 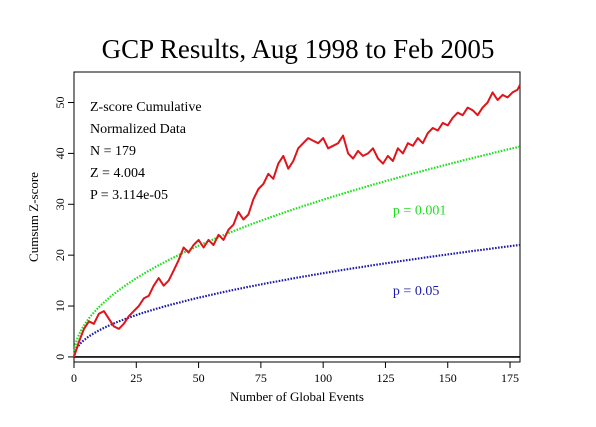 I want to click on stat-z: Z = 4.004, so click(x=117, y=173).